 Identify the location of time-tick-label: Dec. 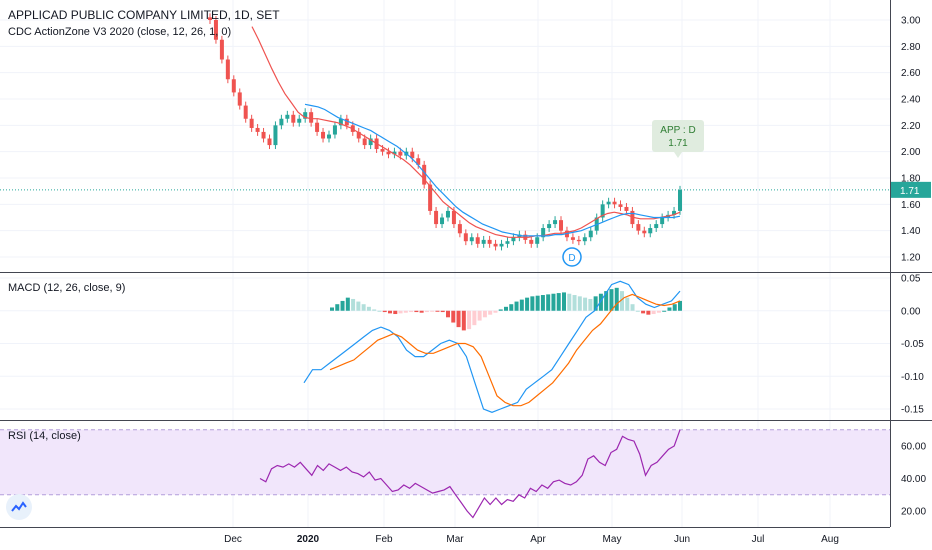
(233, 539).